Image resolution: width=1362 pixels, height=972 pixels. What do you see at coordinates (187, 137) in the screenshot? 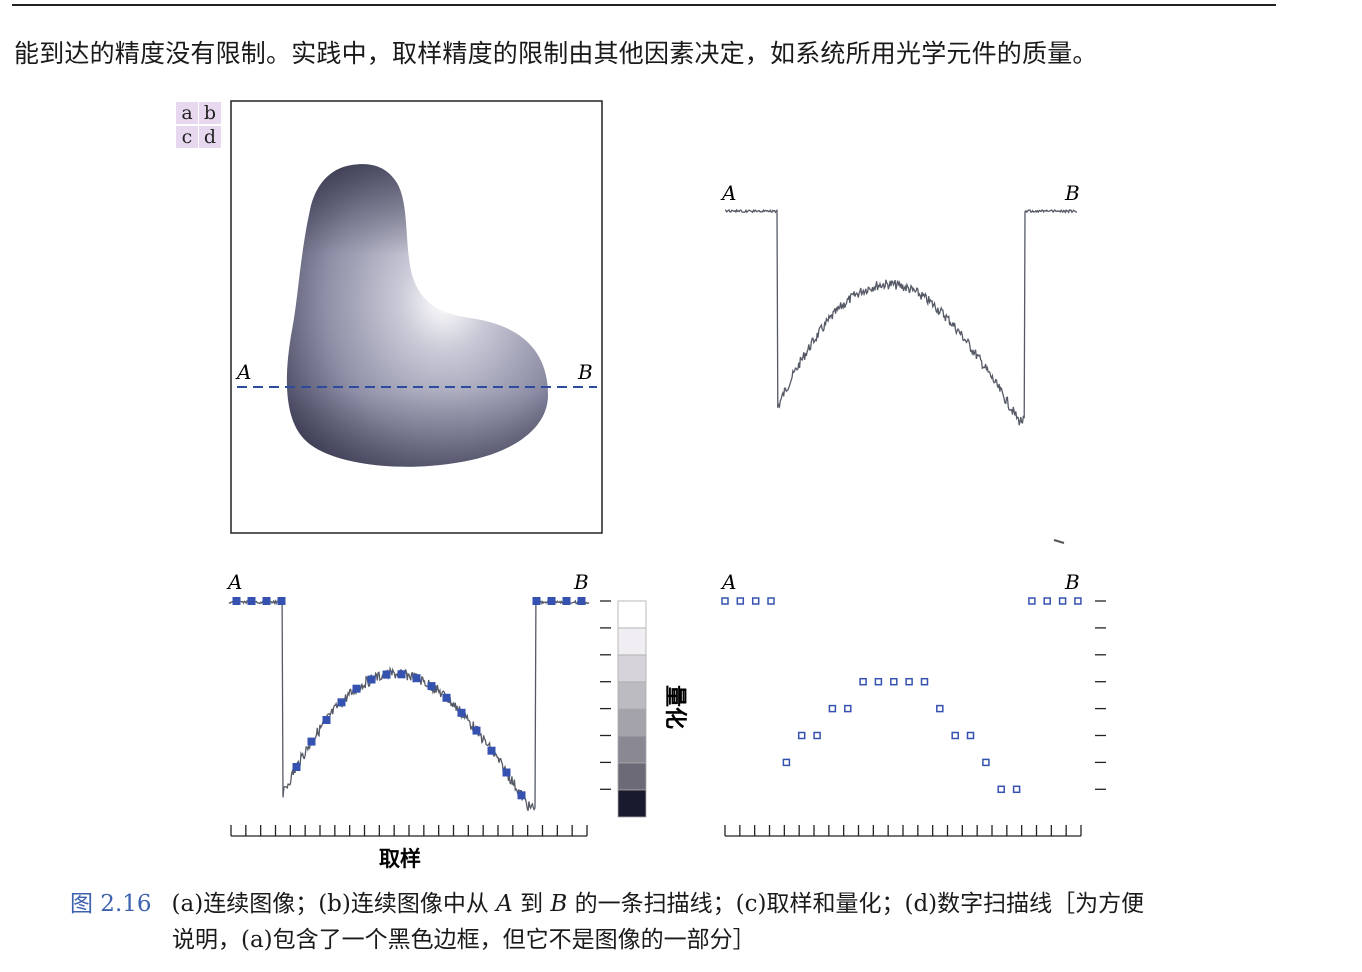
I see `panel-label-c: c` at bounding box center [187, 137].